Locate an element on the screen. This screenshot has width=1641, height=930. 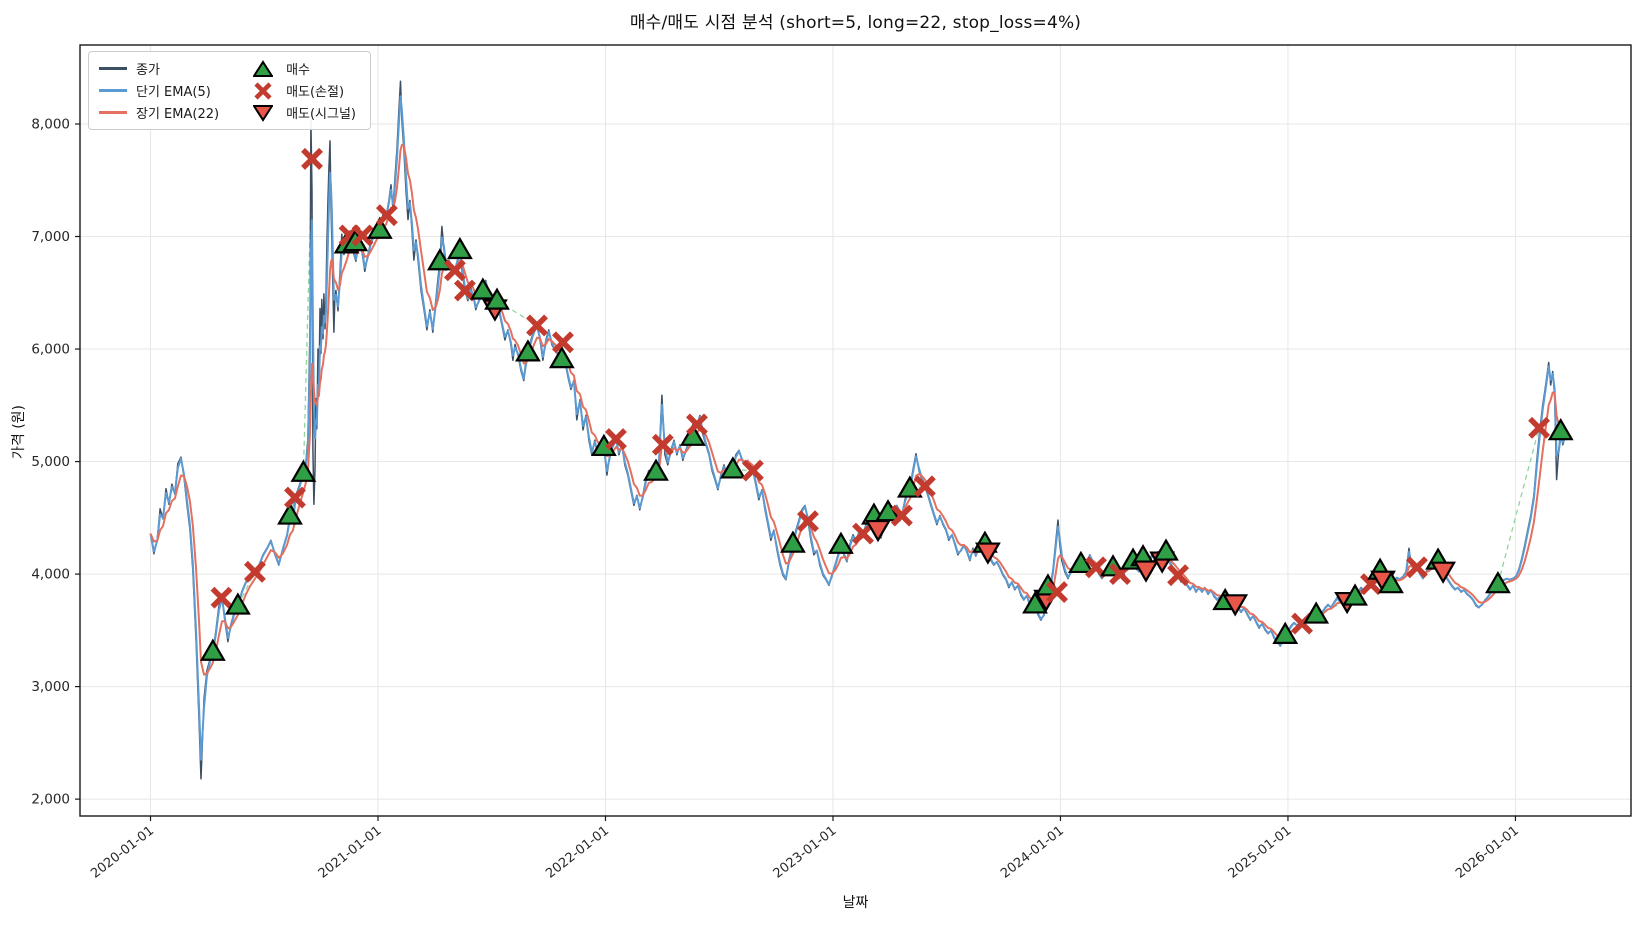
y-tick-label: 4,000 is located at coordinates (50, 575).